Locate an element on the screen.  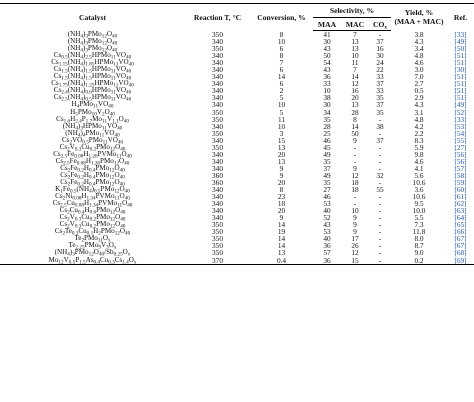
cell-ref: [52] is located at coordinates (460, 112).